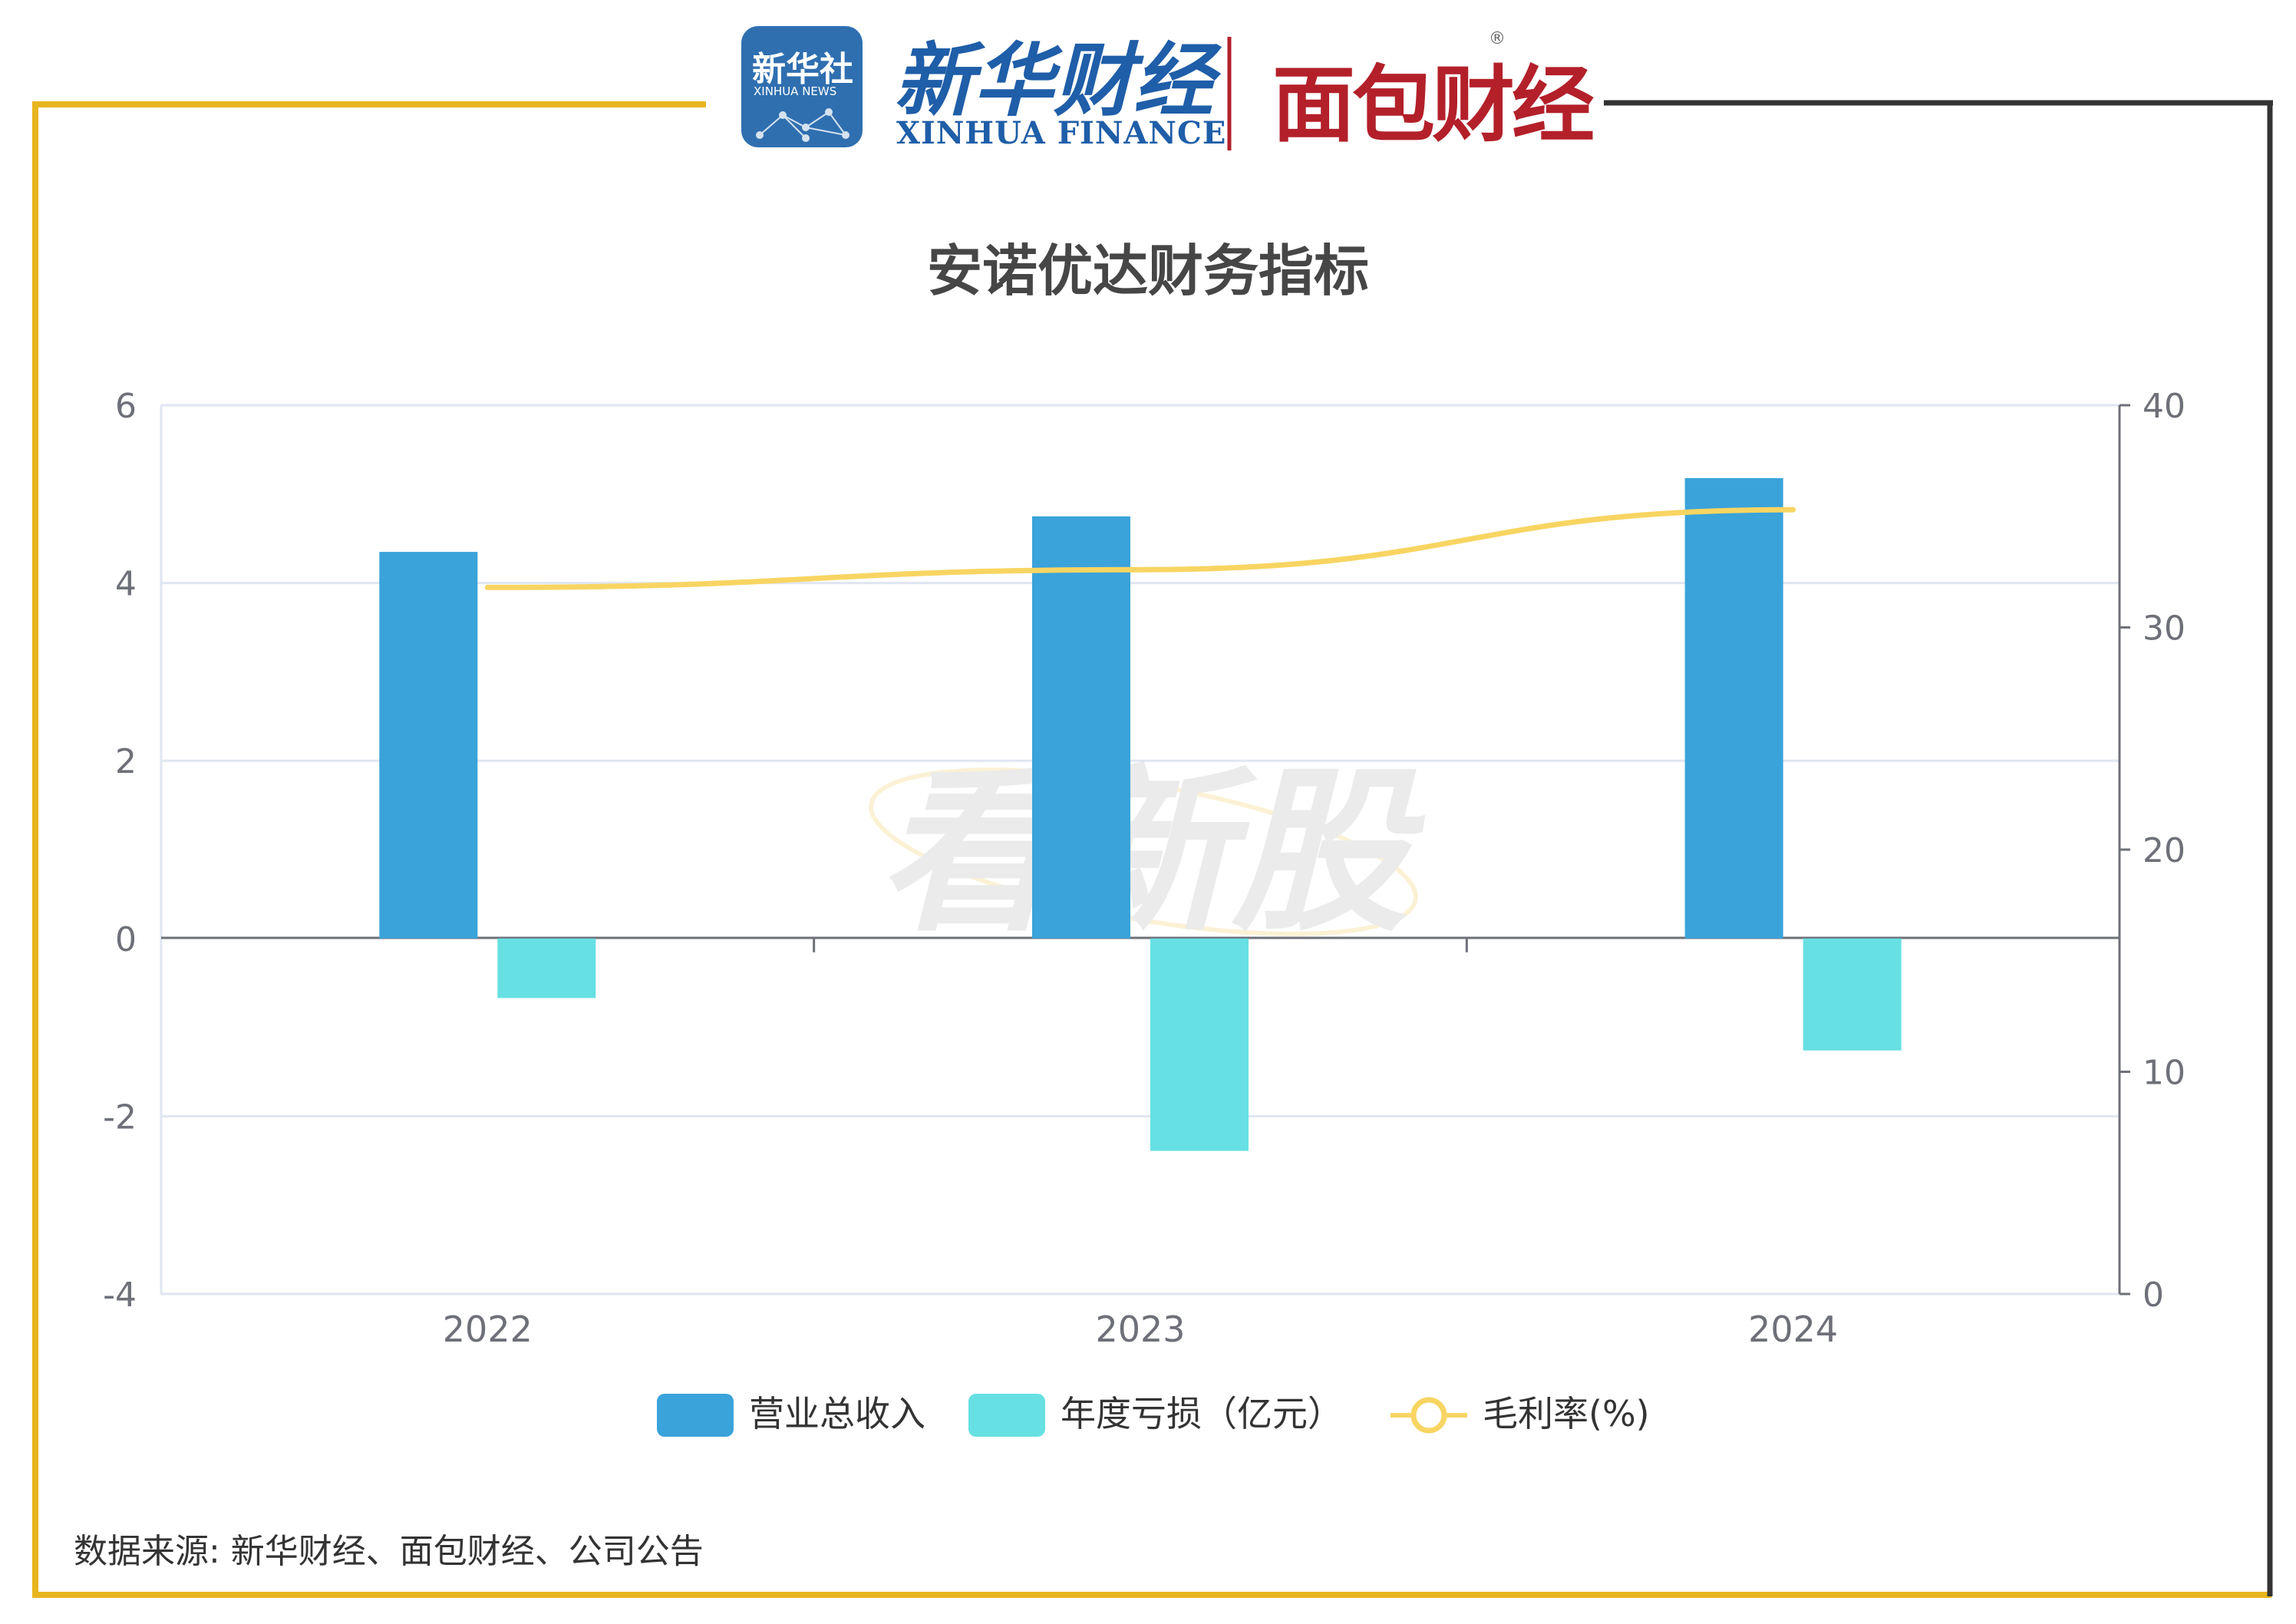 The image size is (2296, 1624). What do you see at coordinates (120, 1117) in the screenshot?
I see `left-axis-tick-label: -2` at bounding box center [120, 1117].